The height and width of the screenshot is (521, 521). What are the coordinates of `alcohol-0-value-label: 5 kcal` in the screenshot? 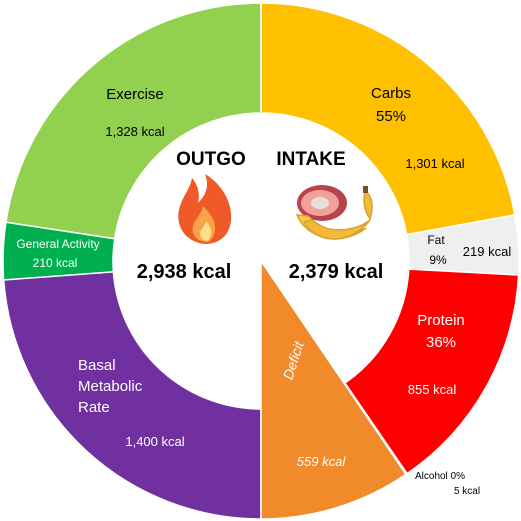 It's located at (467, 491).